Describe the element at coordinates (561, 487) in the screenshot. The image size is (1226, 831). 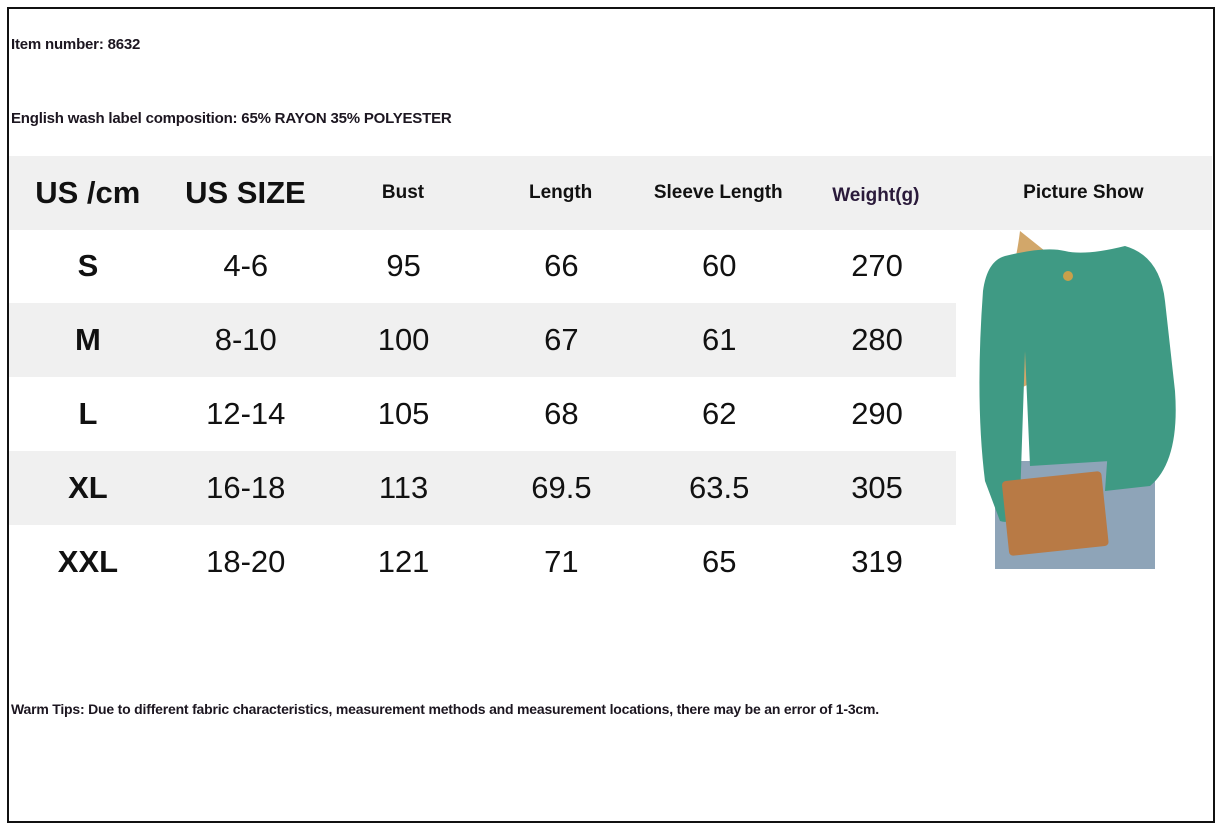
I see `cell-length: 69.5` at that location.